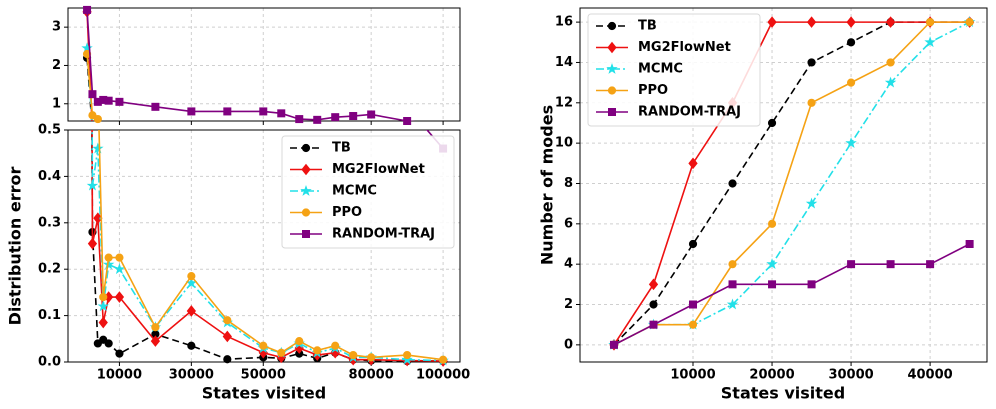 Image resolution: width=996 pixels, height=409 pixels. Describe the element at coordinates (49, 315) in the screenshot. I see `y-tick-label: 0.1` at that location.